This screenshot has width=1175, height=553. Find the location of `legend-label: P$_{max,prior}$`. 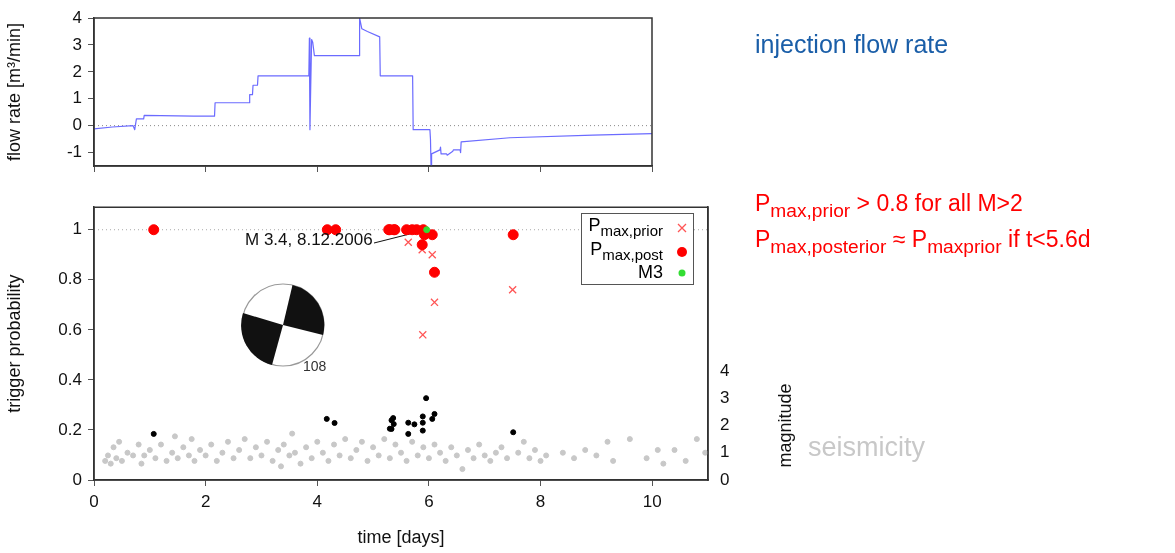

legend-label: P$_{max,prior}$ is located at coordinates (625, 227).